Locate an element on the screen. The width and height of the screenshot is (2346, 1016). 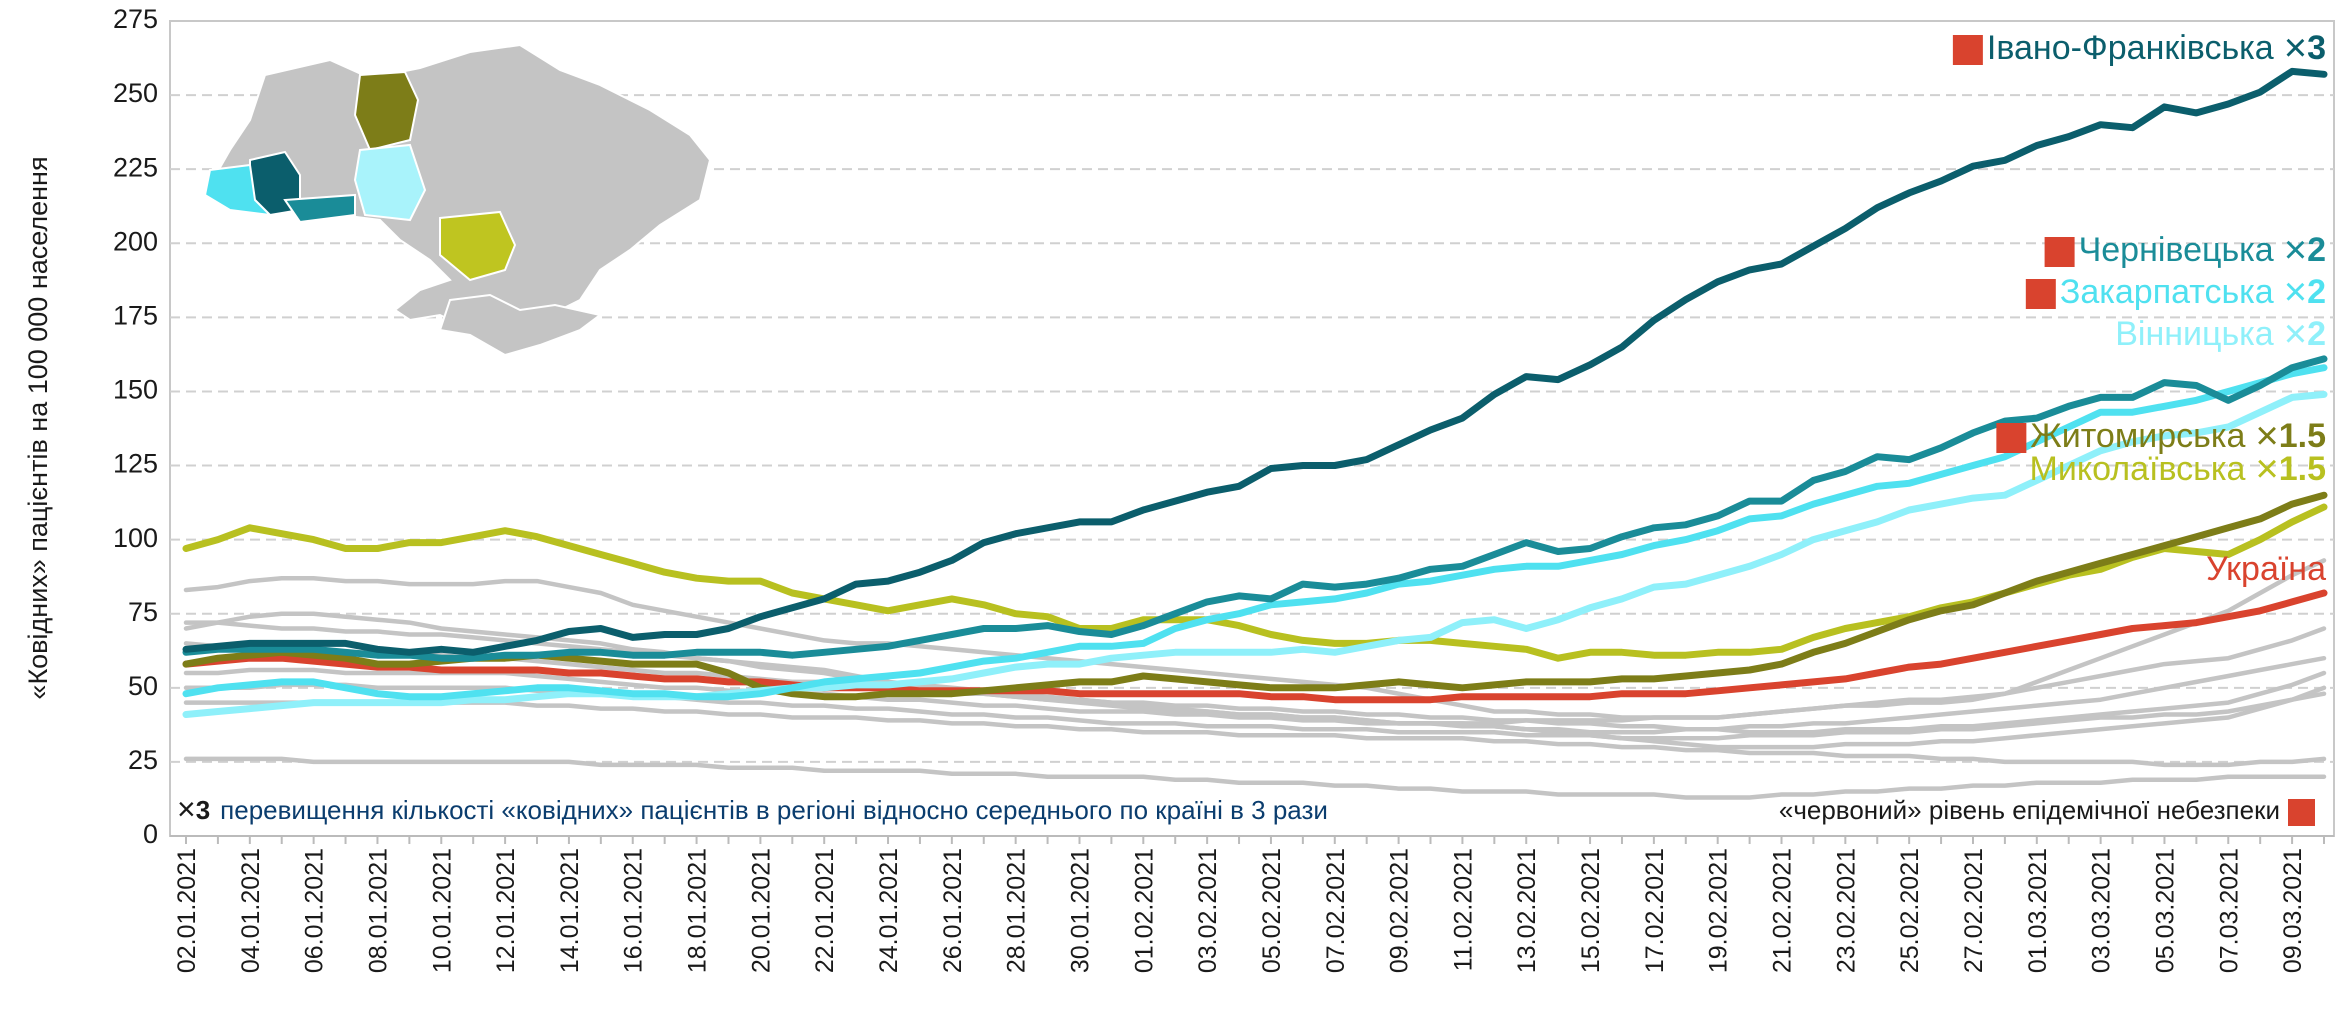
x-tick-label: 13.02.2021 is located at coordinates (1527, 910).